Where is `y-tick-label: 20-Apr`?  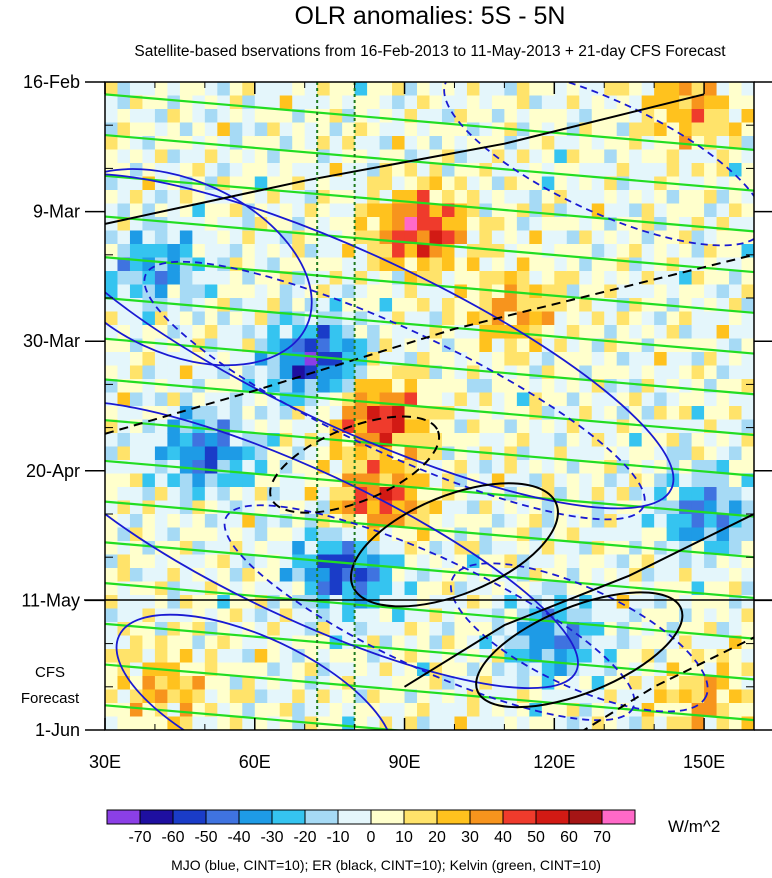 y-tick-label: 20-Apr is located at coordinates (53, 471).